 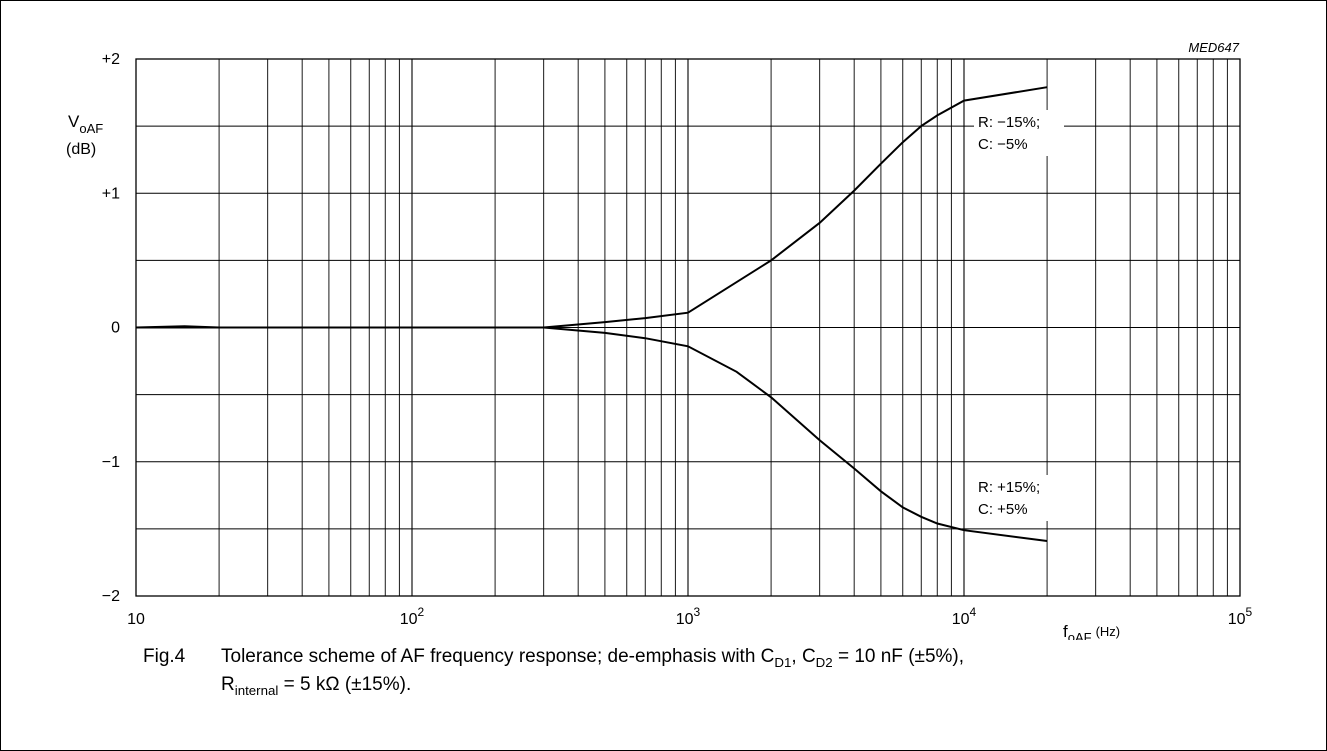 I want to click on y-tick-label: 0, so click(x=115, y=328).